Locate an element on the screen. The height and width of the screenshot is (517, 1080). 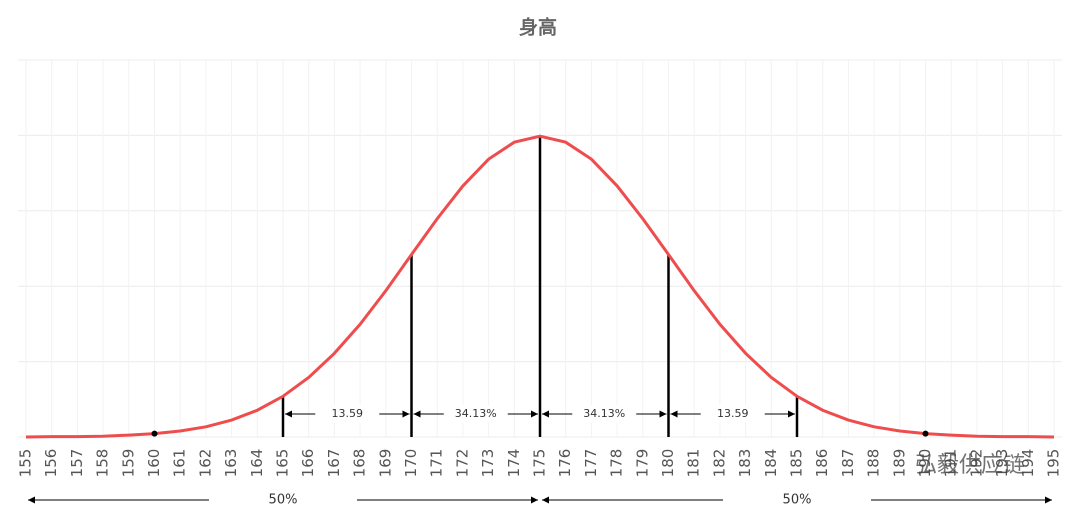
x-tick-label: 190 is located at coordinates (925, 463).